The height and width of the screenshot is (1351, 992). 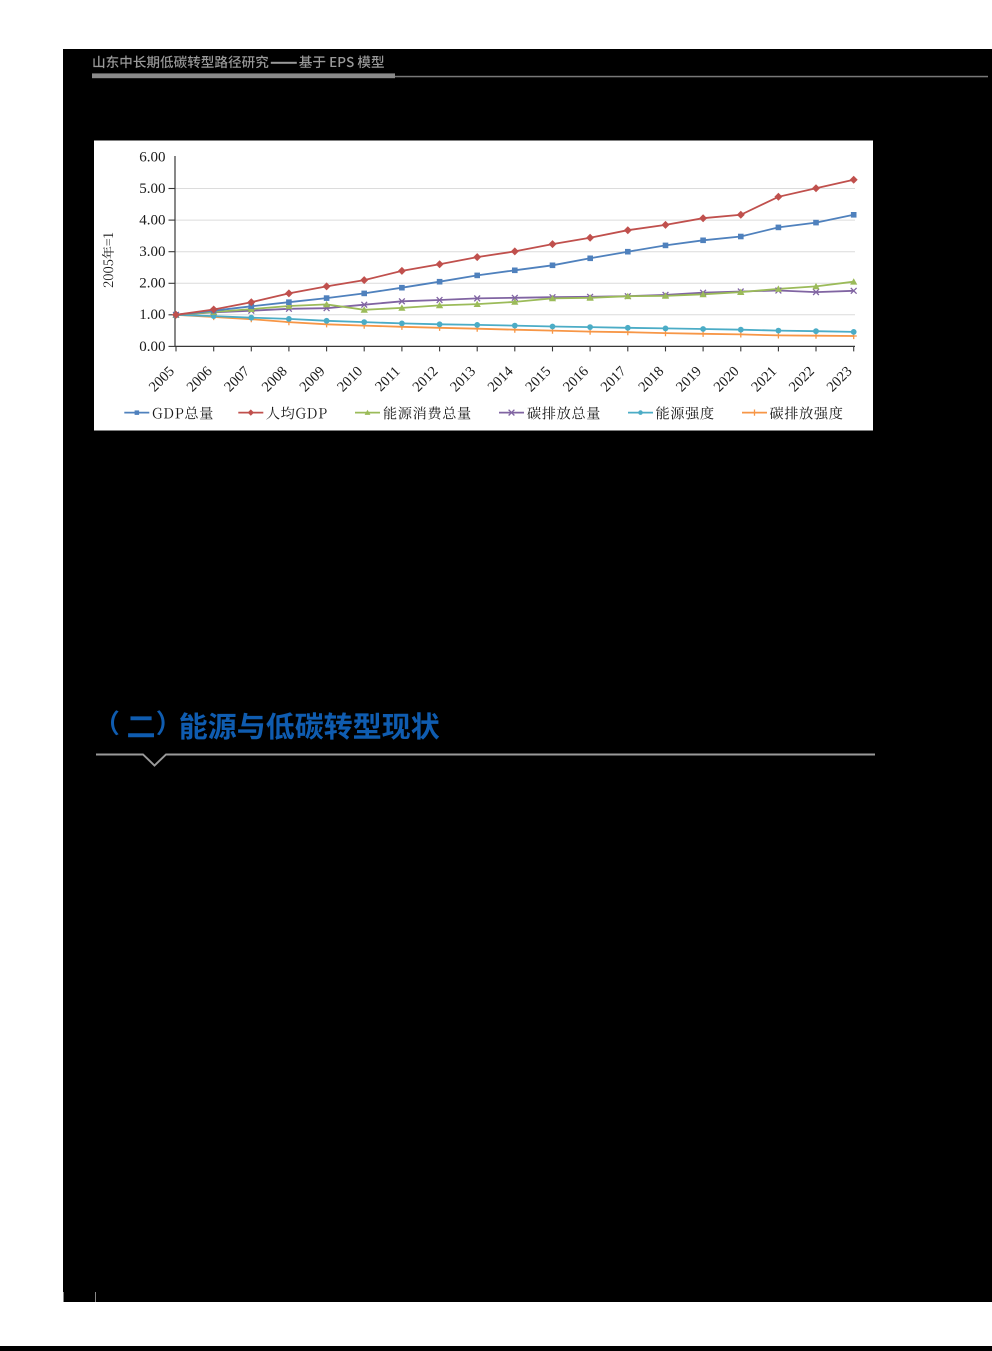 I want to click on svg-text: 4.00, so click(x=152, y=221).